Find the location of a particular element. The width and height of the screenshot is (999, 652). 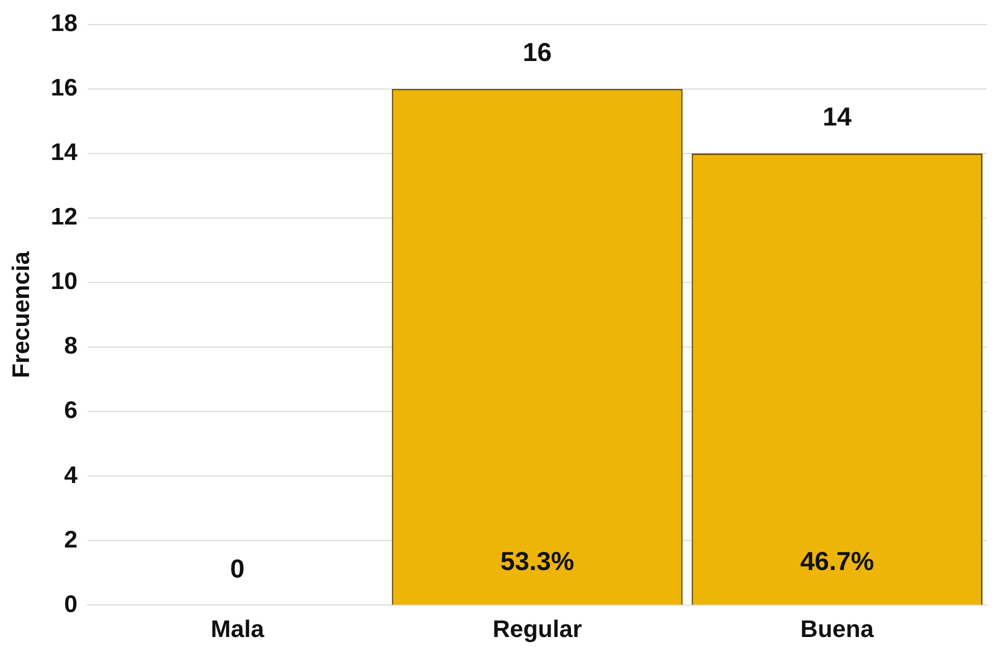

y-tick-label: 0 is located at coordinates (71, 604).